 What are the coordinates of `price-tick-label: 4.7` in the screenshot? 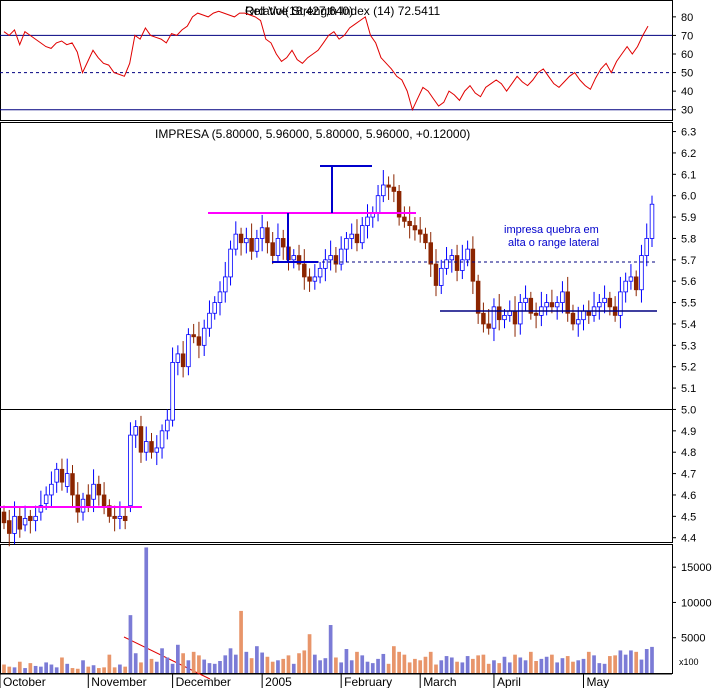 It's located at (688, 475).